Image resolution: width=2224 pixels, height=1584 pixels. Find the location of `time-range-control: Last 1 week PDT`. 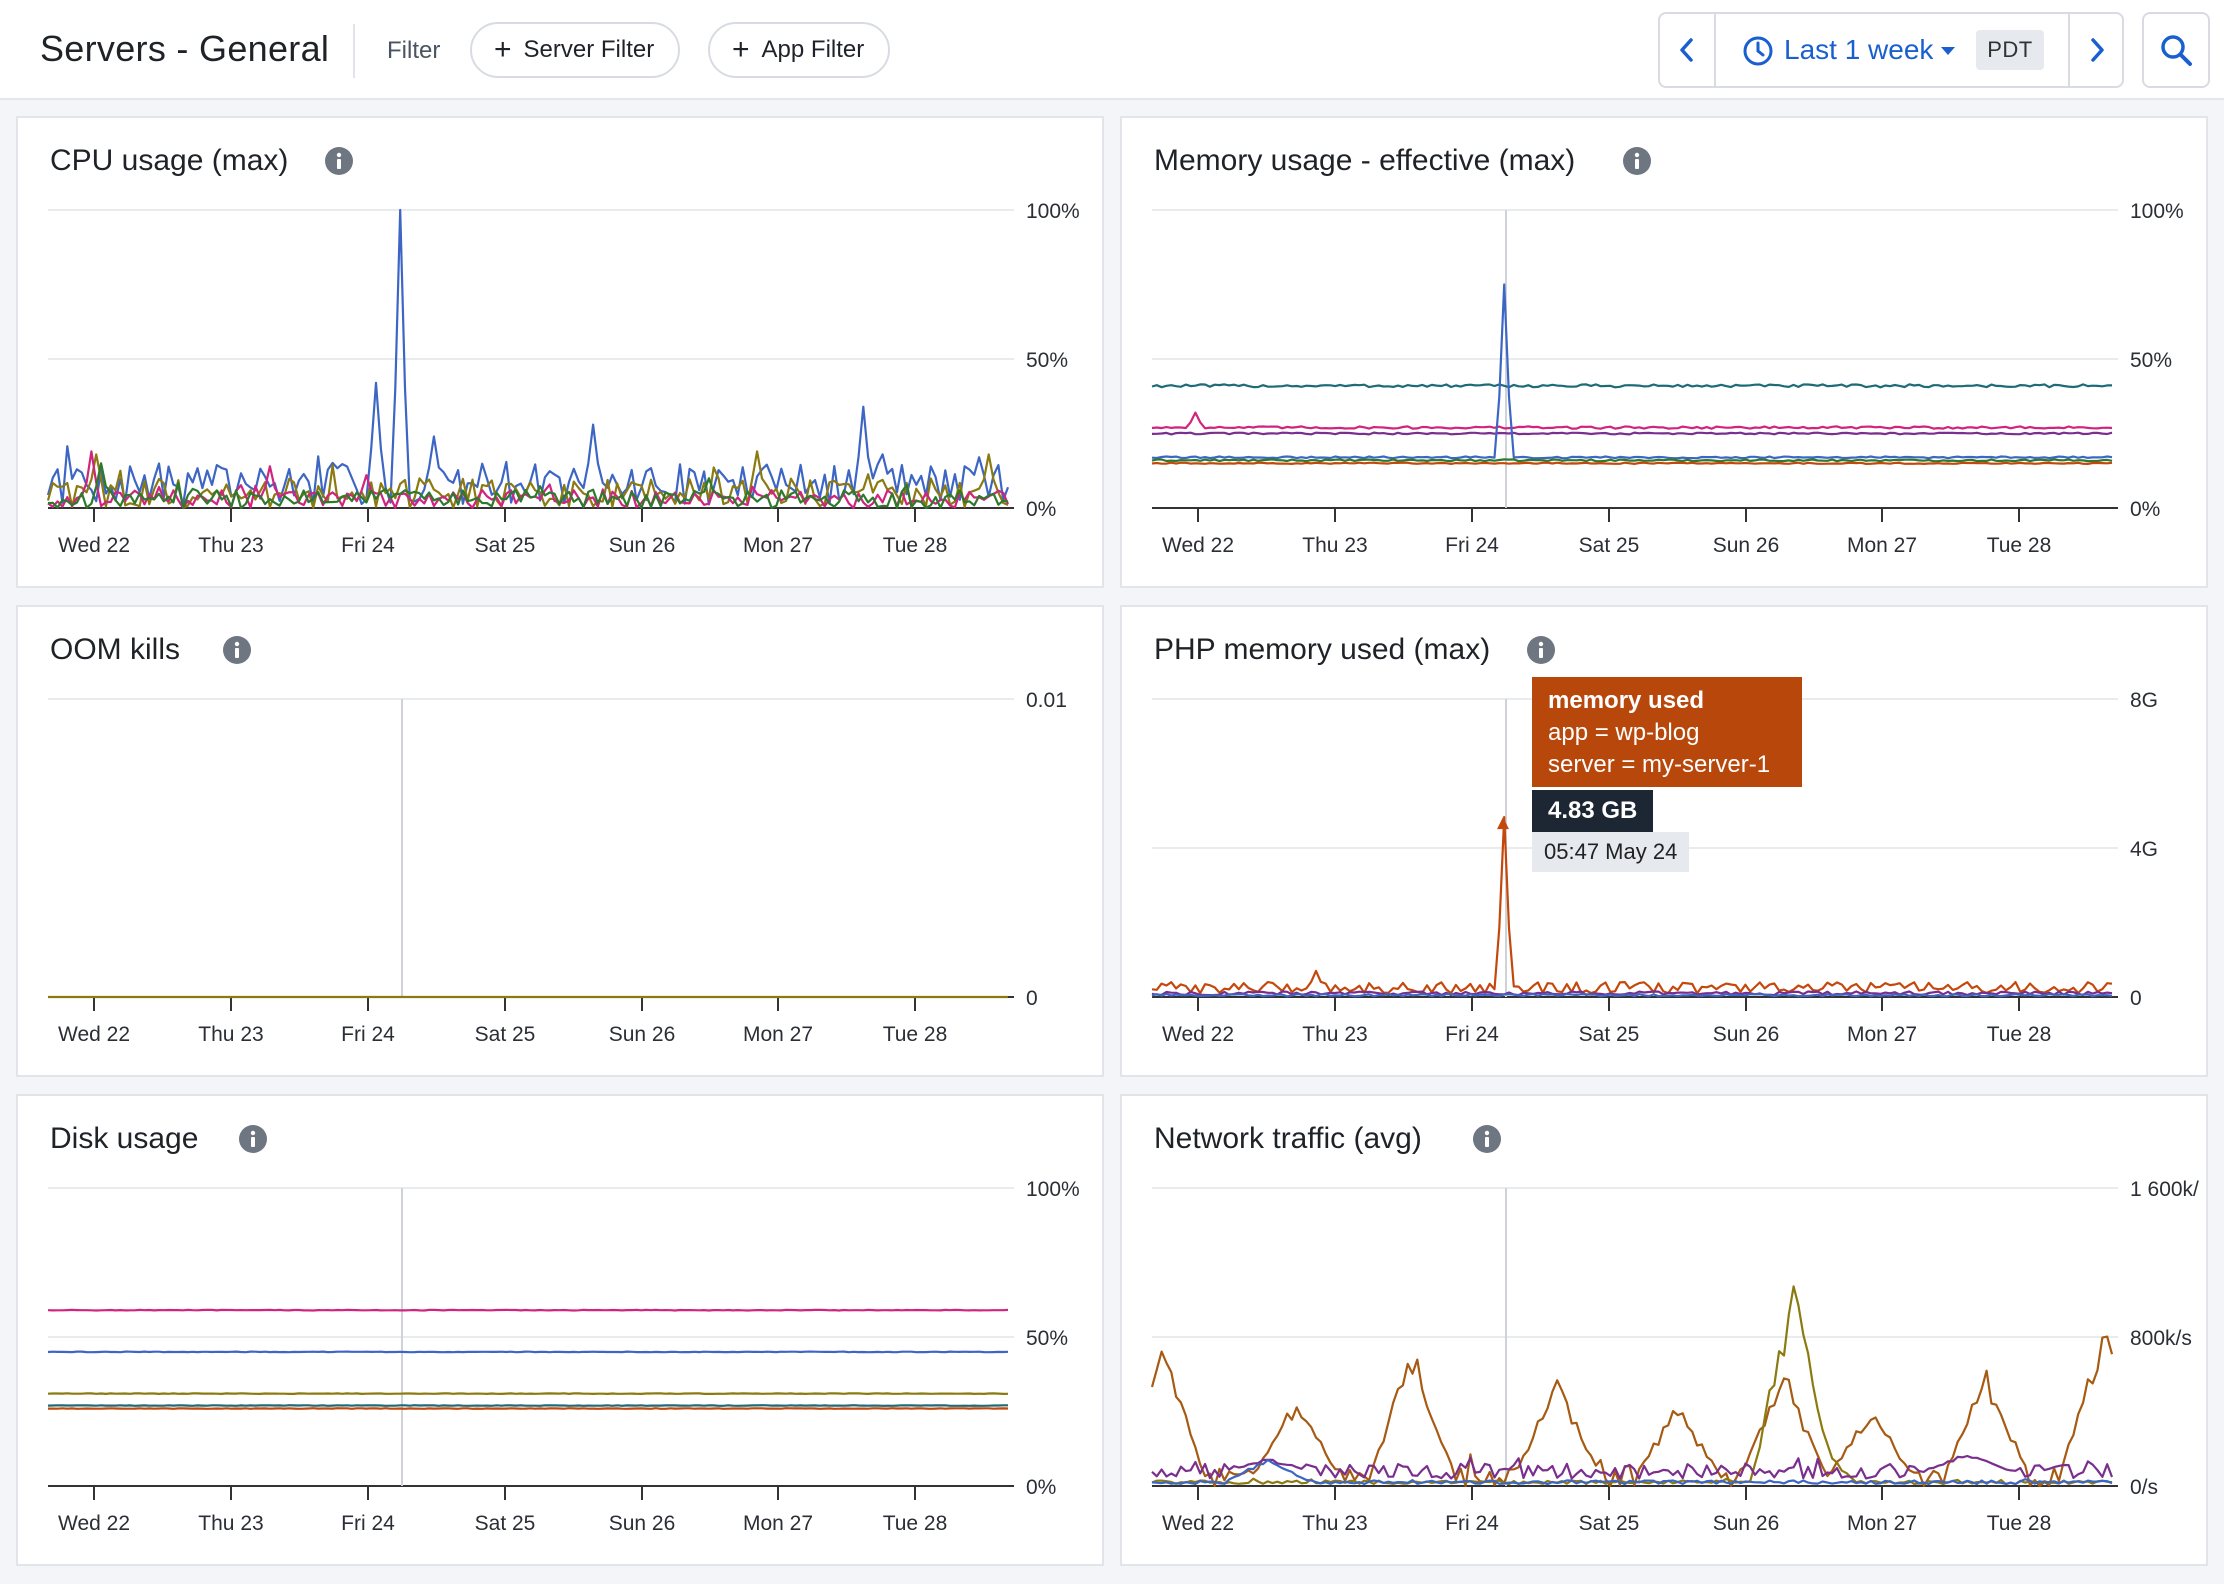

time-range-control: Last 1 week PDT is located at coordinates (1891, 50).